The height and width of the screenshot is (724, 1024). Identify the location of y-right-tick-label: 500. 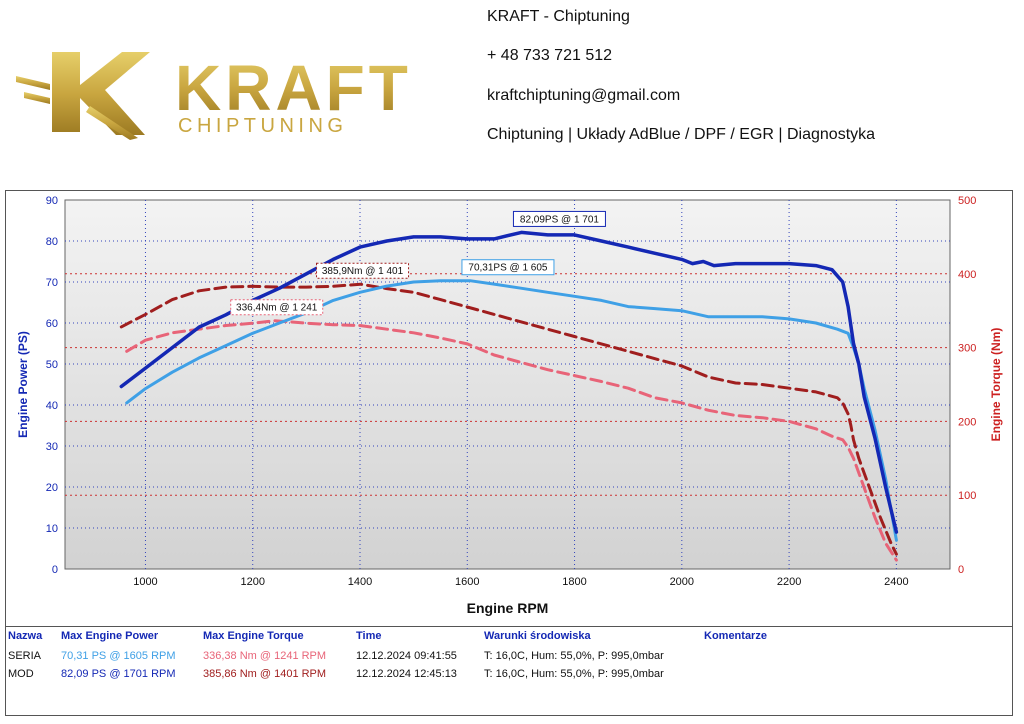
(967, 201).